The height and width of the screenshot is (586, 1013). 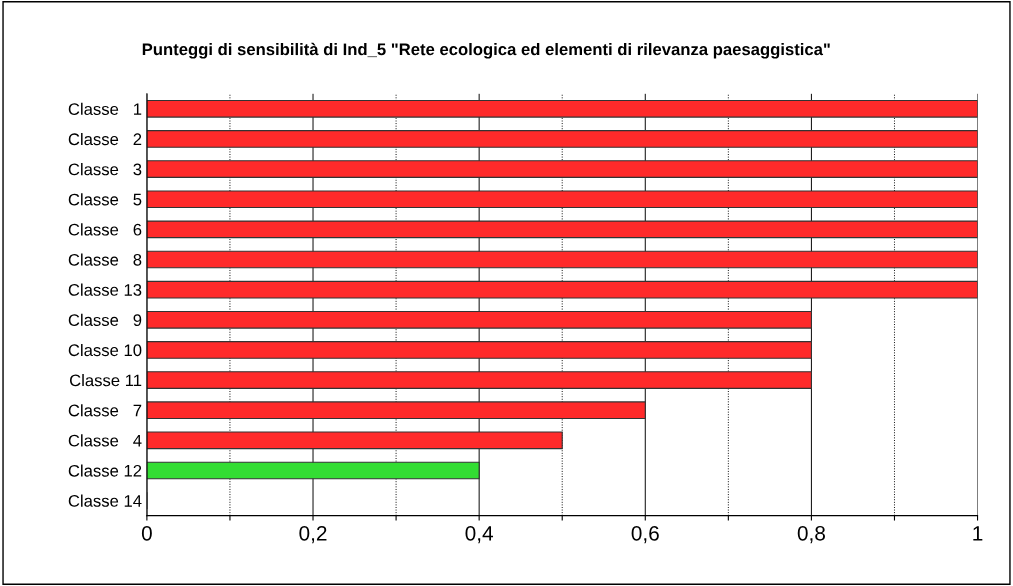 I want to click on y-tick-label: Classe 5, so click(x=105, y=199).